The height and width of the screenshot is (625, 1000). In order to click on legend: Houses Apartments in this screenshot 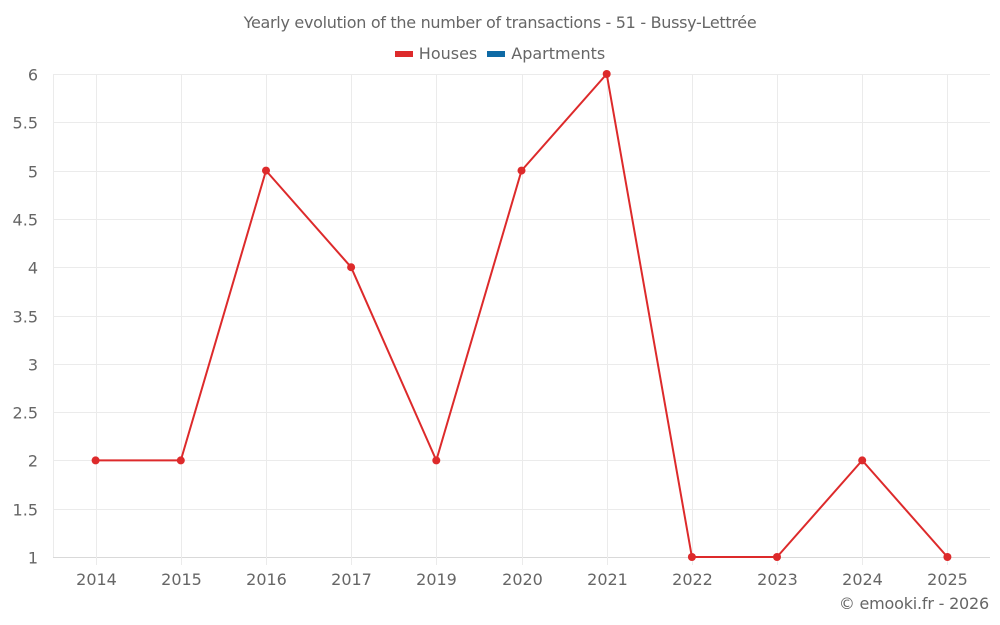, I will do `click(500, 53)`.